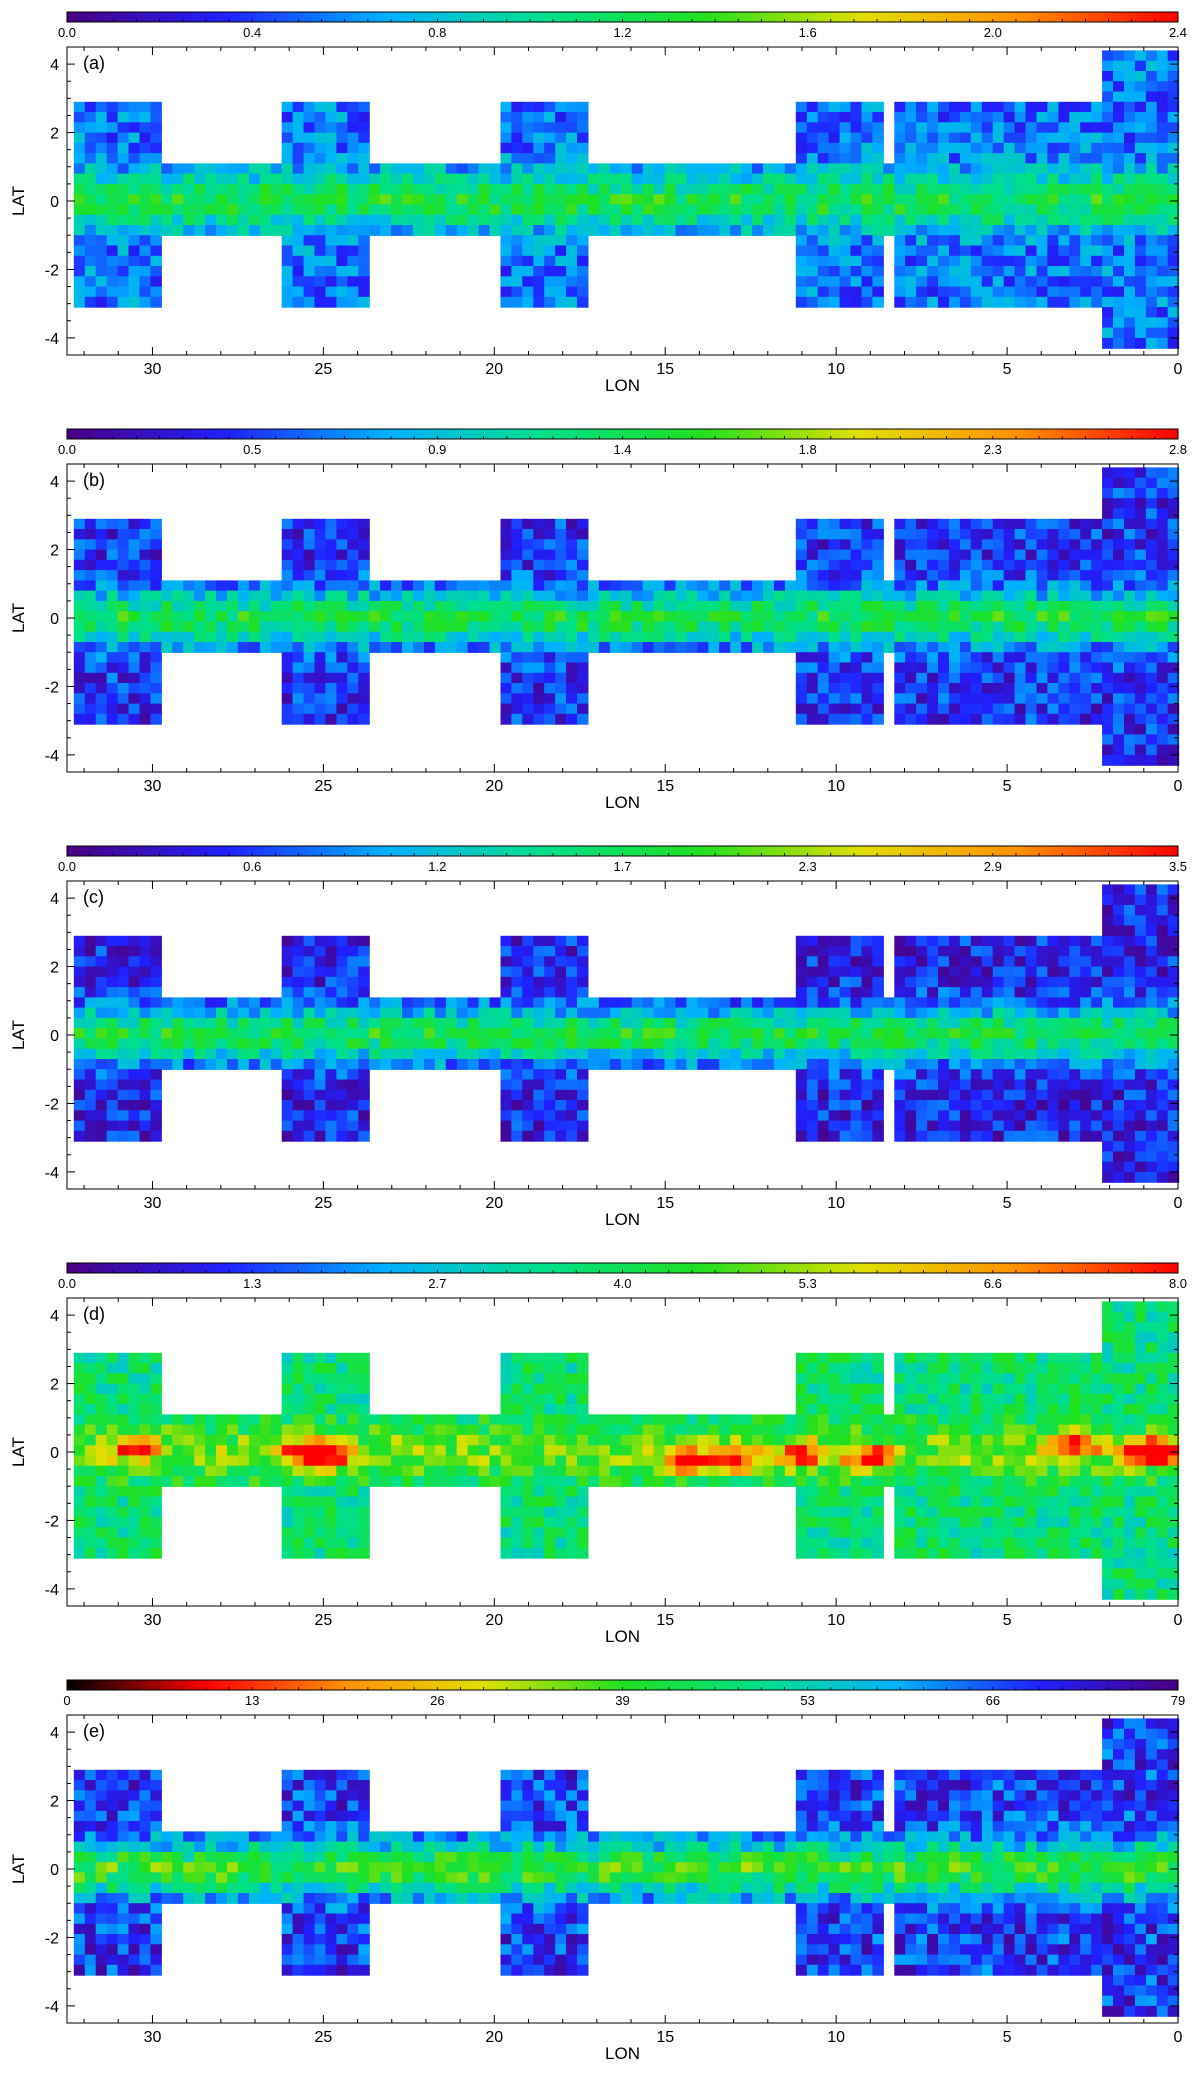 The width and height of the screenshot is (1200, 2090). What do you see at coordinates (1178, 449) in the screenshot?
I see `colorbar-tick-label: 2.8` at bounding box center [1178, 449].